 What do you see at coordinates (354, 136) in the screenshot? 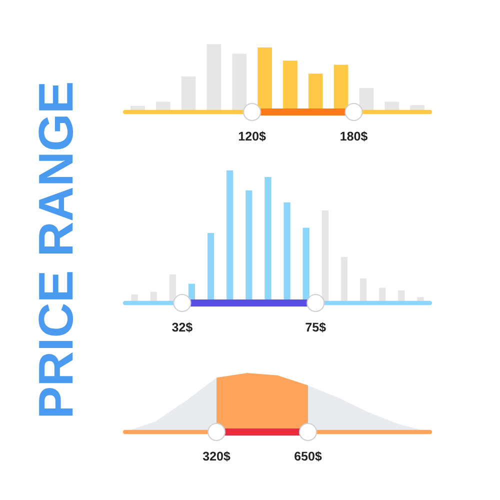
I see `text: 180$` at bounding box center [354, 136].